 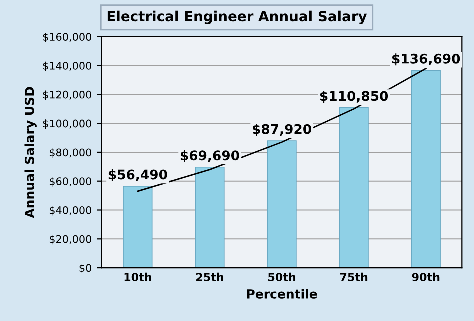 I want to click on chart-title: Electrical Engineer Annual Salary, so click(x=238, y=17).